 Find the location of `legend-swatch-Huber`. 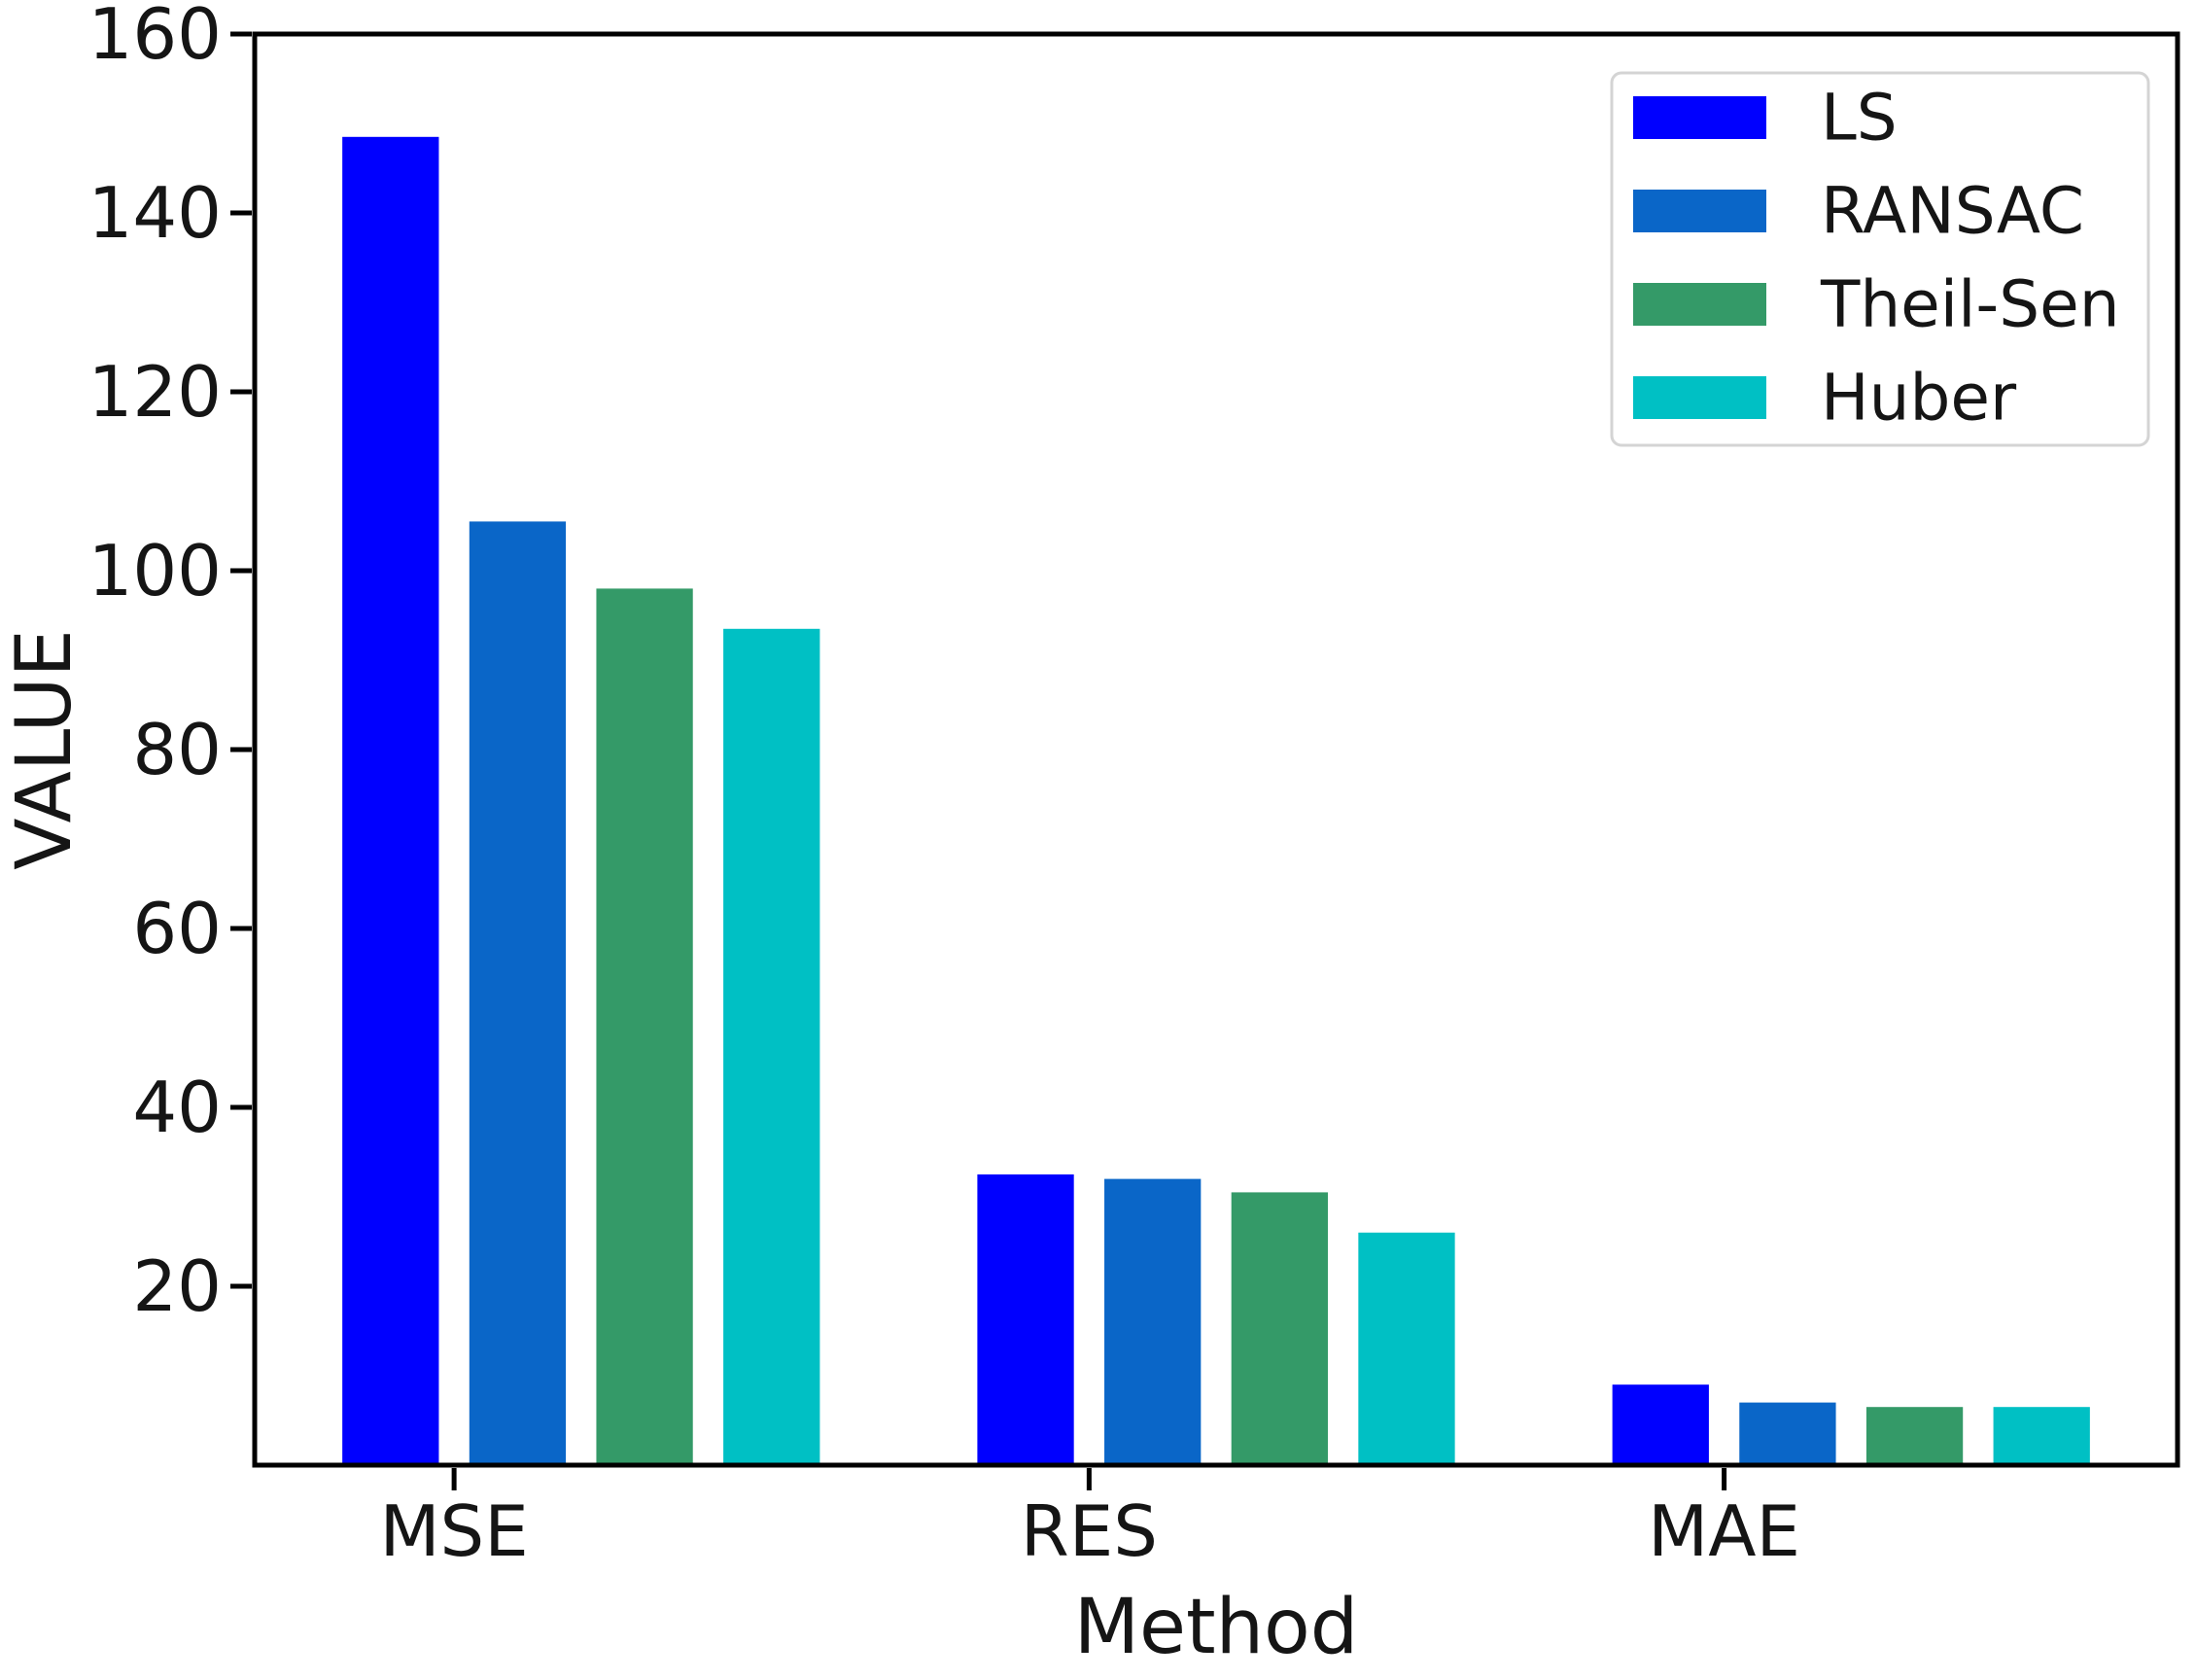

legend-swatch-Huber is located at coordinates (1699, 397).